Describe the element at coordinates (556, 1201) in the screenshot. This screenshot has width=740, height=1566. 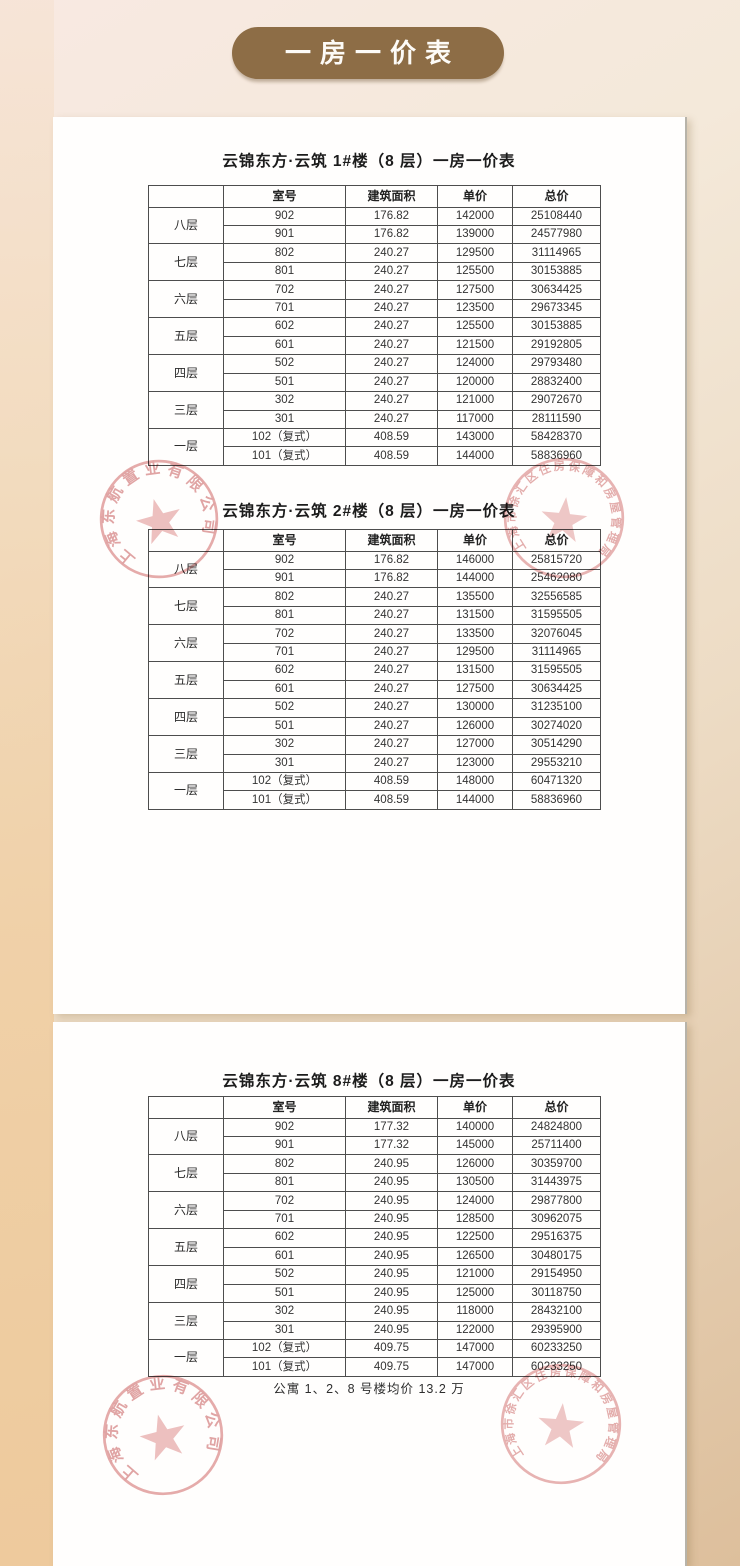
I see `cell: 29877800` at that location.